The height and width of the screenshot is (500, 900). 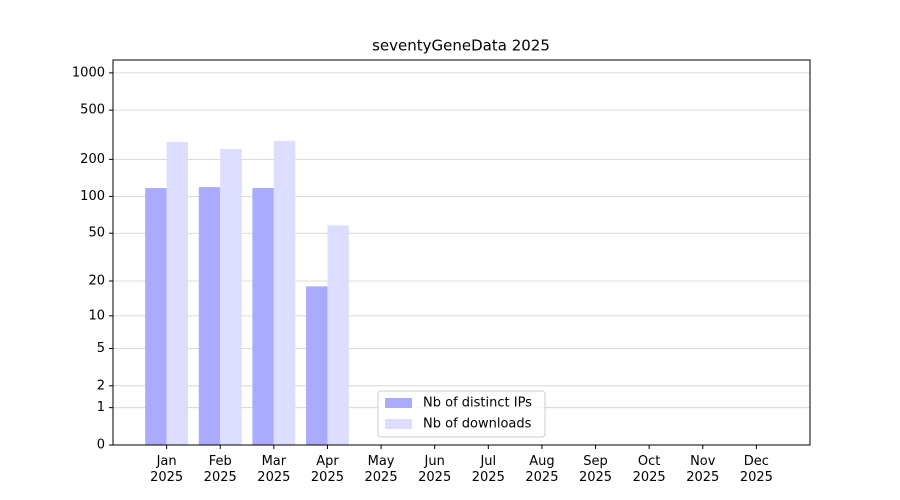 I want to click on x-tick-label: Nov 2025, so click(x=703, y=469).